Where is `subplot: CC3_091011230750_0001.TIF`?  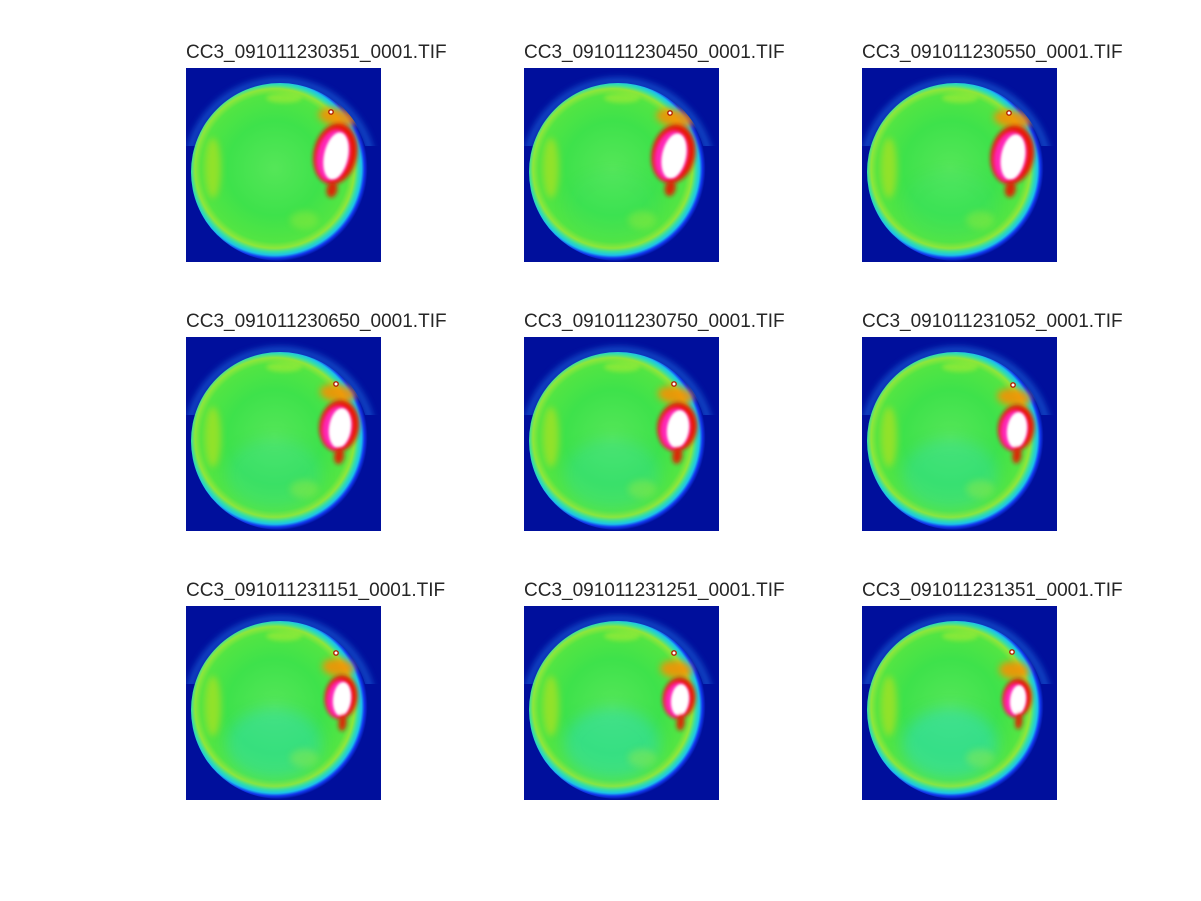 subplot: CC3_091011230750_0001.TIF is located at coordinates (654, 421).